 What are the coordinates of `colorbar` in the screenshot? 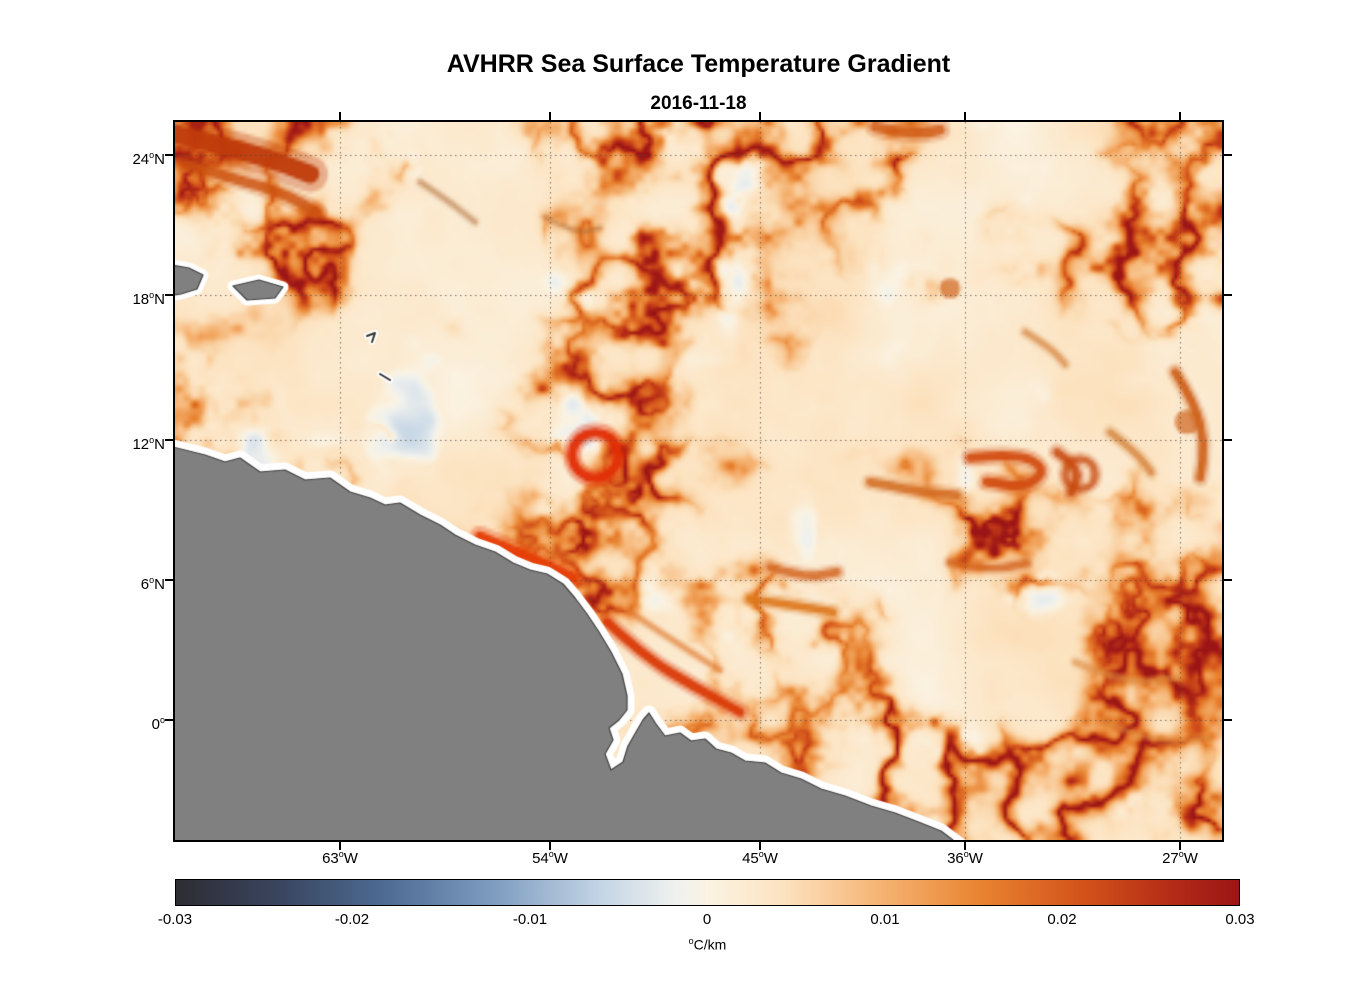 It's located at (707, 892).